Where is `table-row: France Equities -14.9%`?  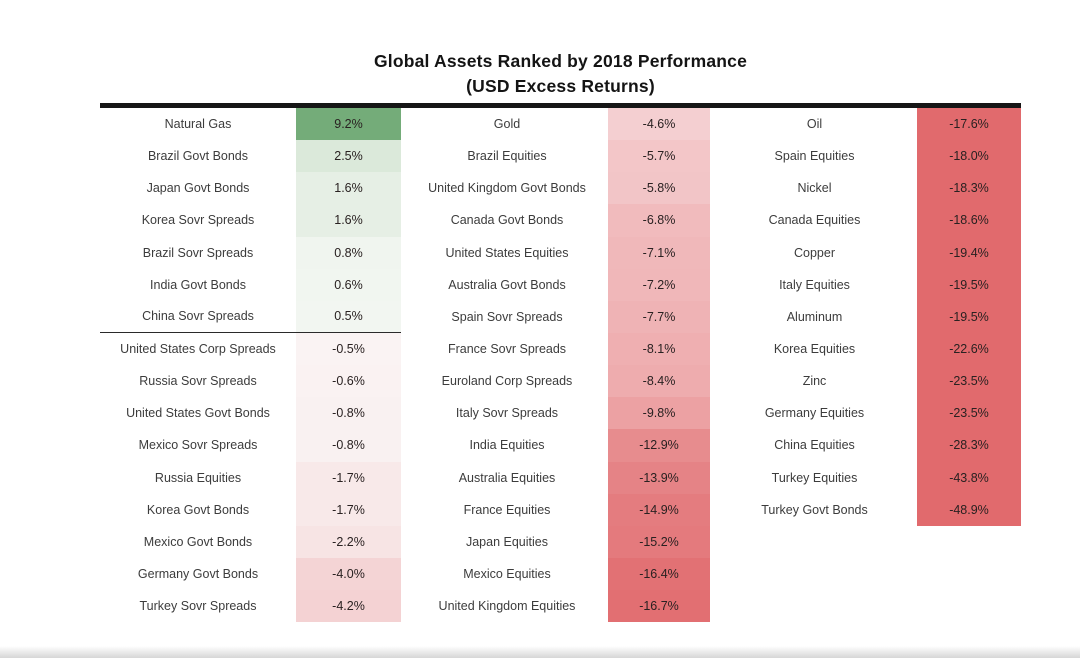 table-row: France Equities -14.9% is located at coordinates (558, 509).